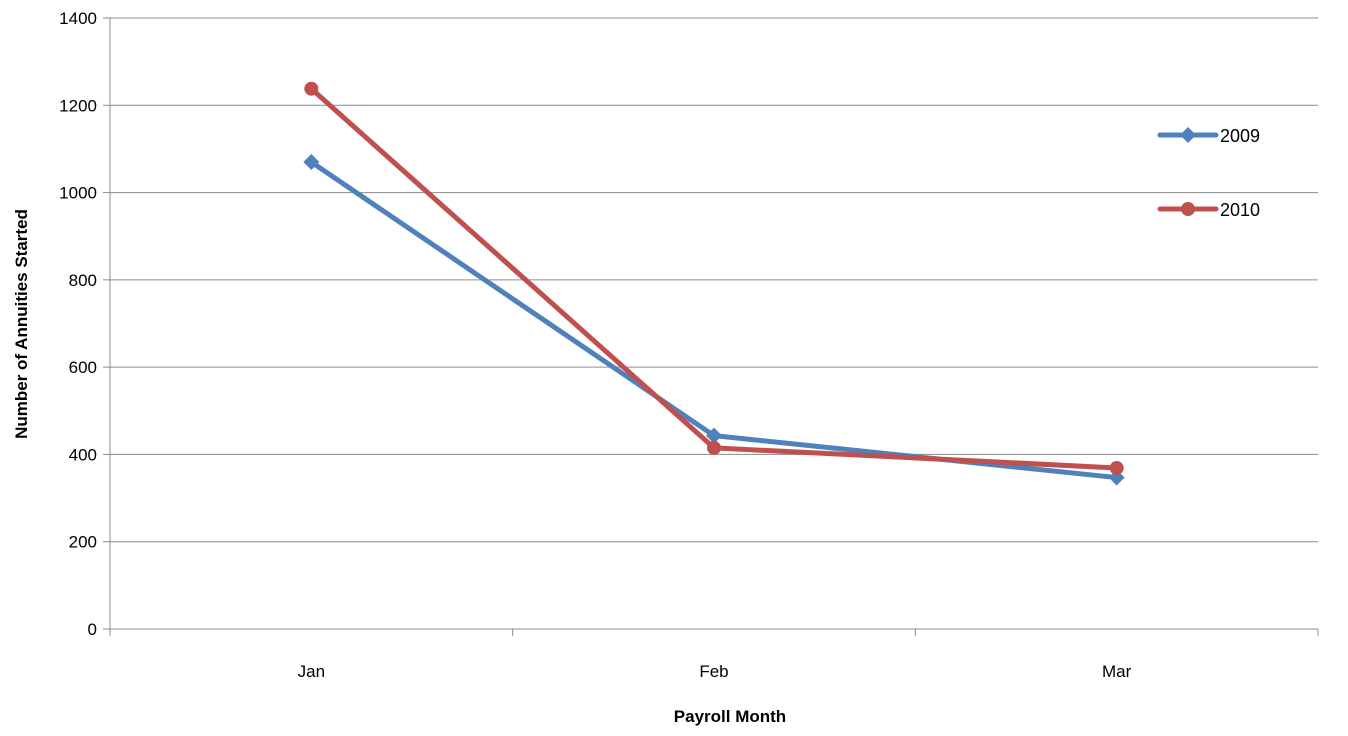  I want to click on legend-label-2010: 2010, so click(1240, 210).